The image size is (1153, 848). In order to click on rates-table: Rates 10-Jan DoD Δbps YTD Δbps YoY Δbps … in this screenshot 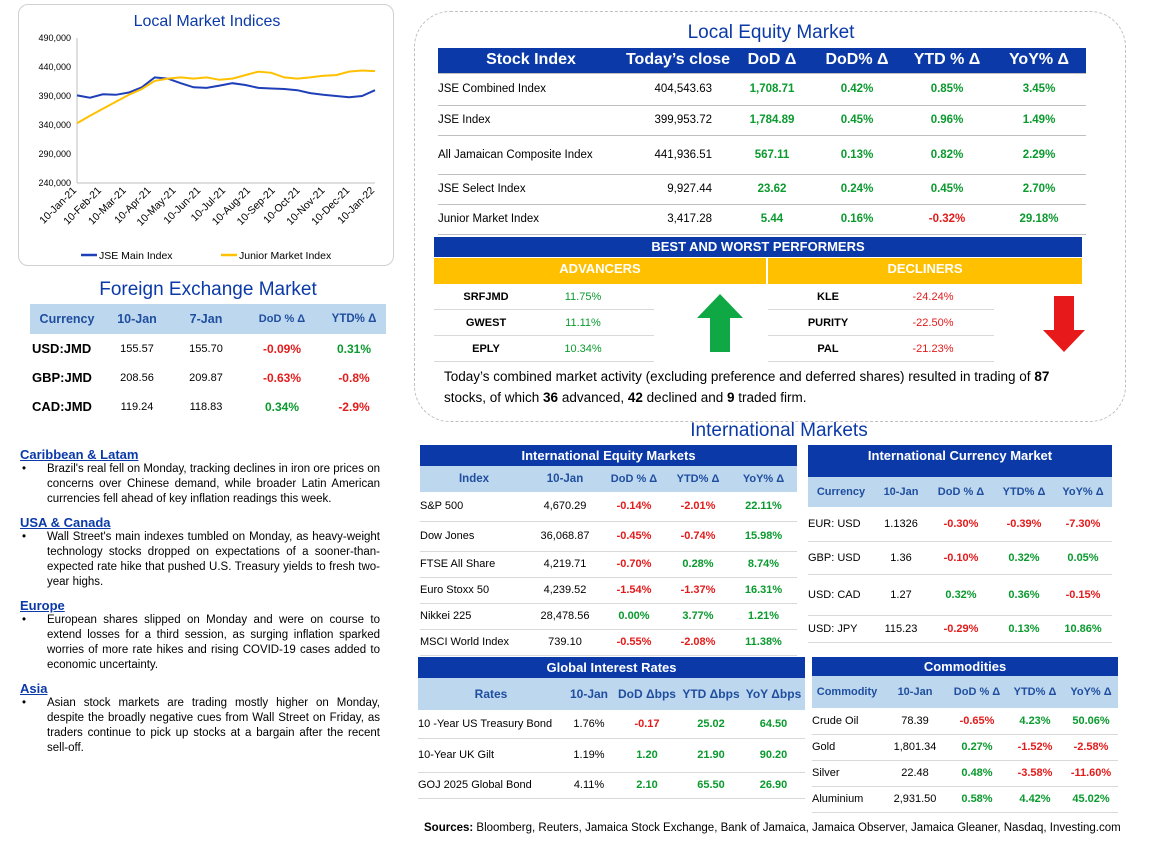, I will do `click(611, 738)`.